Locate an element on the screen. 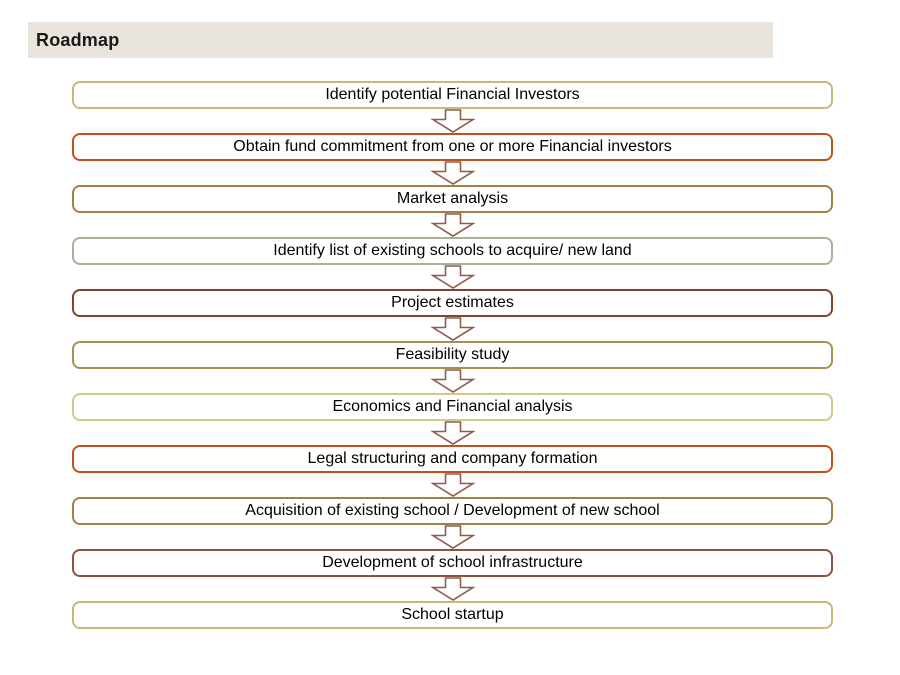 This screenshot has height=675, width=900. flow-step: Project estimates is located at coordinates (452, 303).